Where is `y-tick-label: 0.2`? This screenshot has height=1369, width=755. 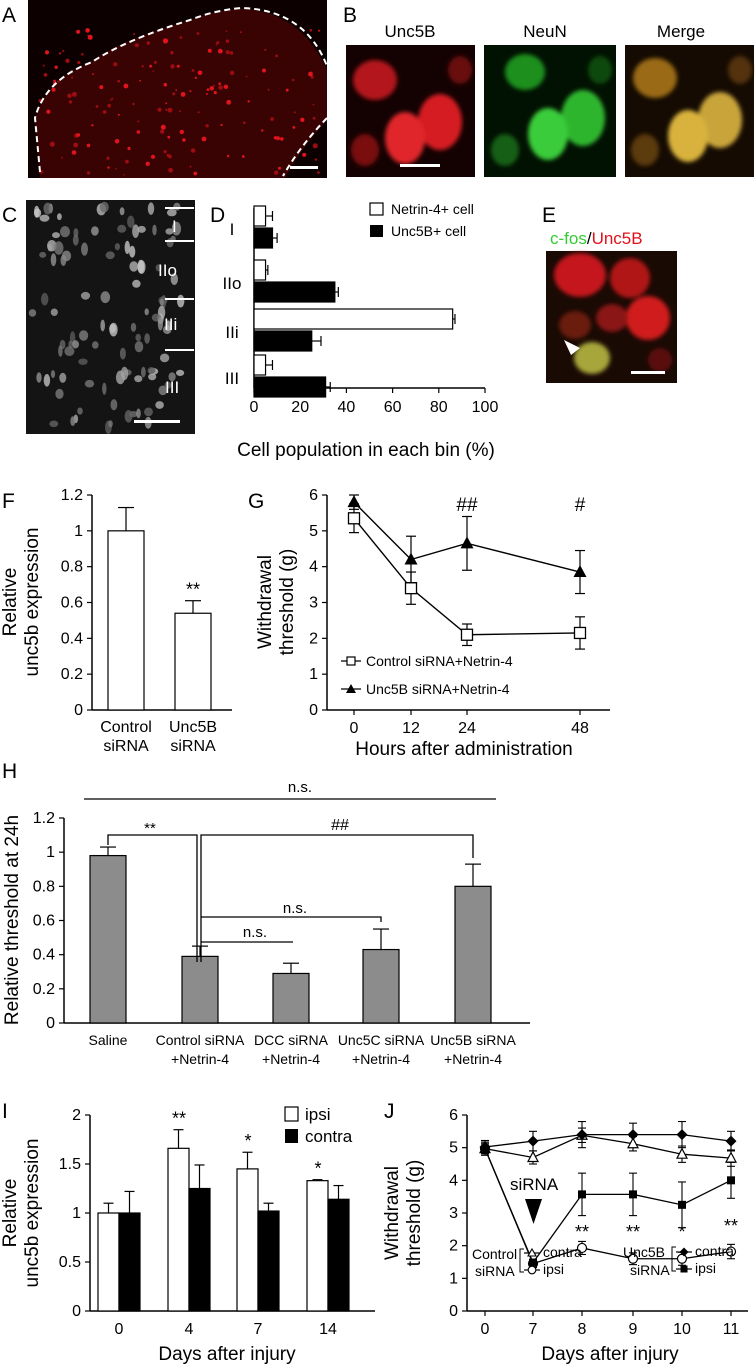
y-tick-label: 0.2 is located at coordinates (72, 674).